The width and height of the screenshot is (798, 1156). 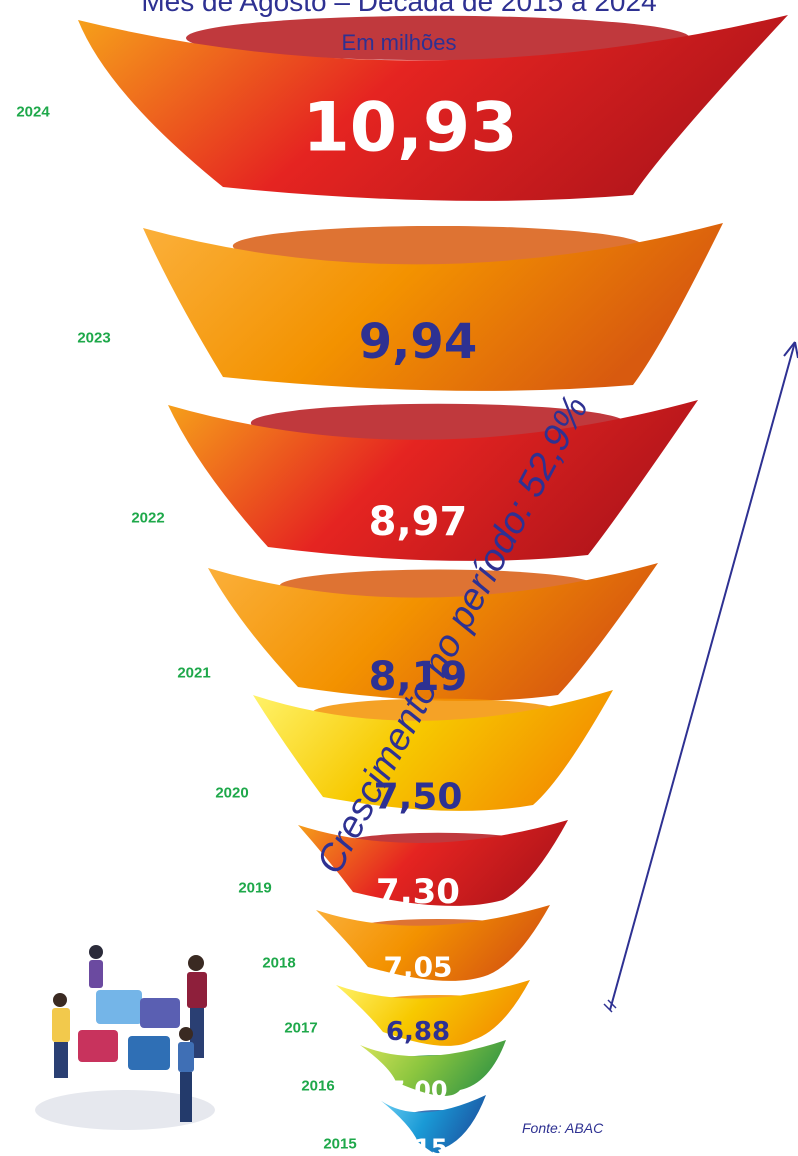 I want to click on year-label-2020: 2020, so click(x=232, y=793).